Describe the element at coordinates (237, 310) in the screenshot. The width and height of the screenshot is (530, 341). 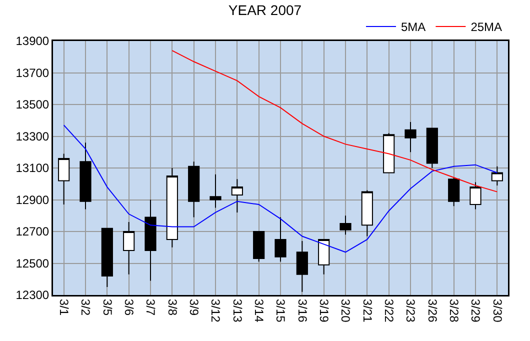
I see `x-tick-label: 3/13` at that location.